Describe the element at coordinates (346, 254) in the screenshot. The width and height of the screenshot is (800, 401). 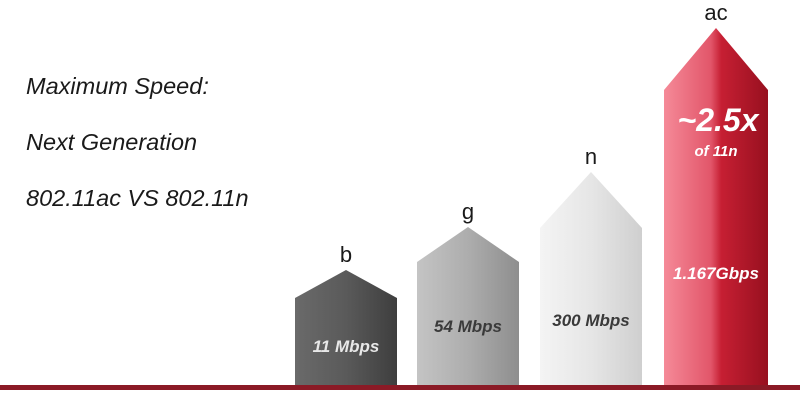
I see `category-label-b: b` at that location.